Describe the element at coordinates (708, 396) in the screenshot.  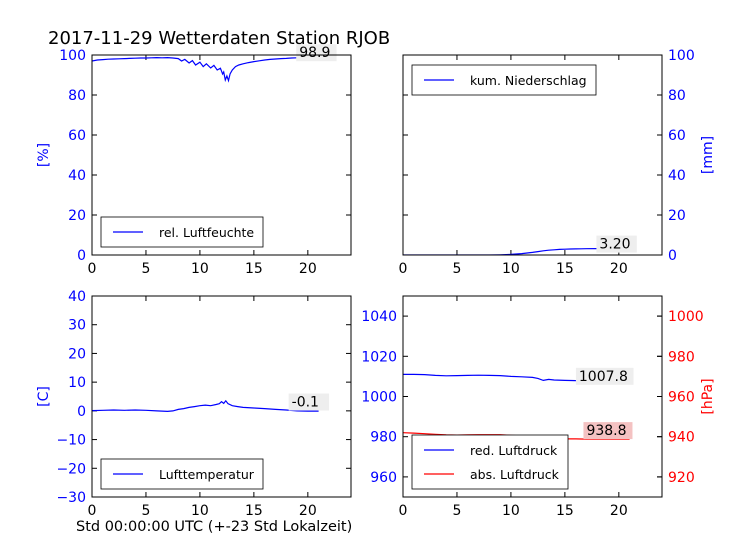
I see `y-axis-label: [hPa]` at that location.